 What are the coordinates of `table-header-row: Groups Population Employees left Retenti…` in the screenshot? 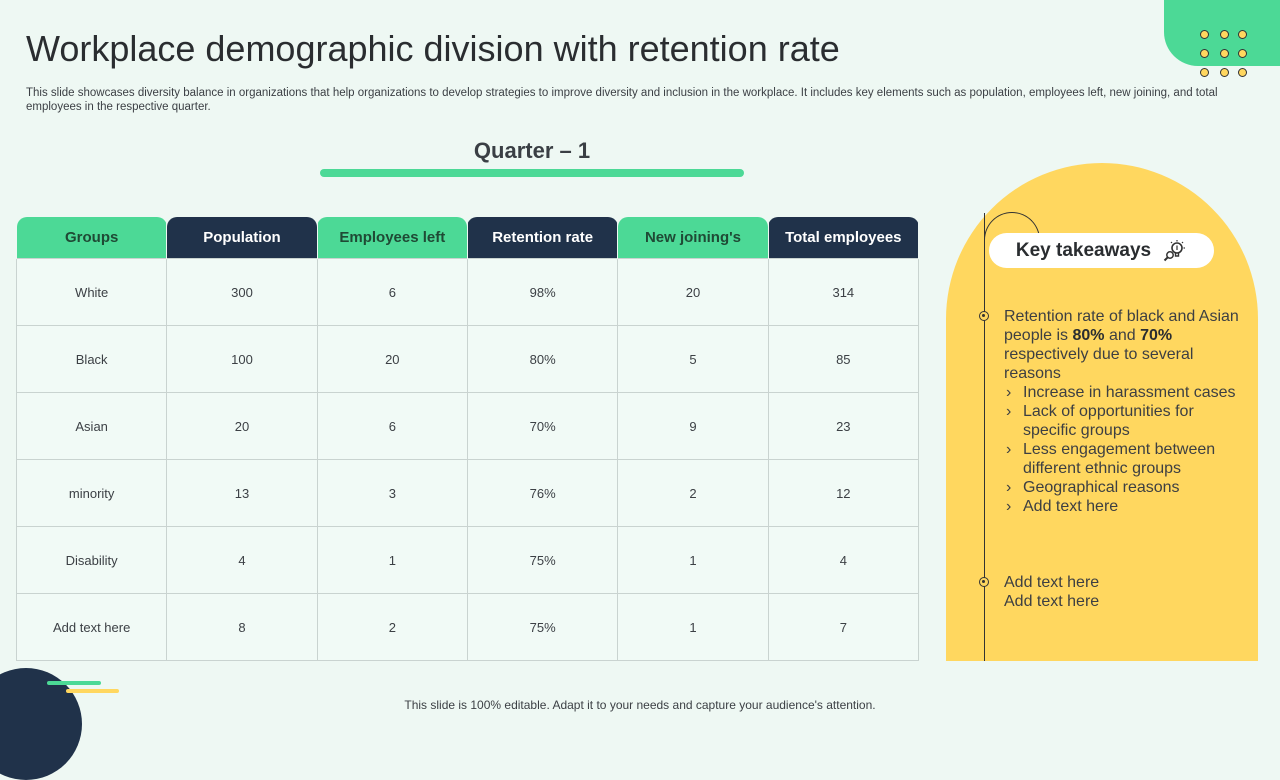 It's located at (467, 238).